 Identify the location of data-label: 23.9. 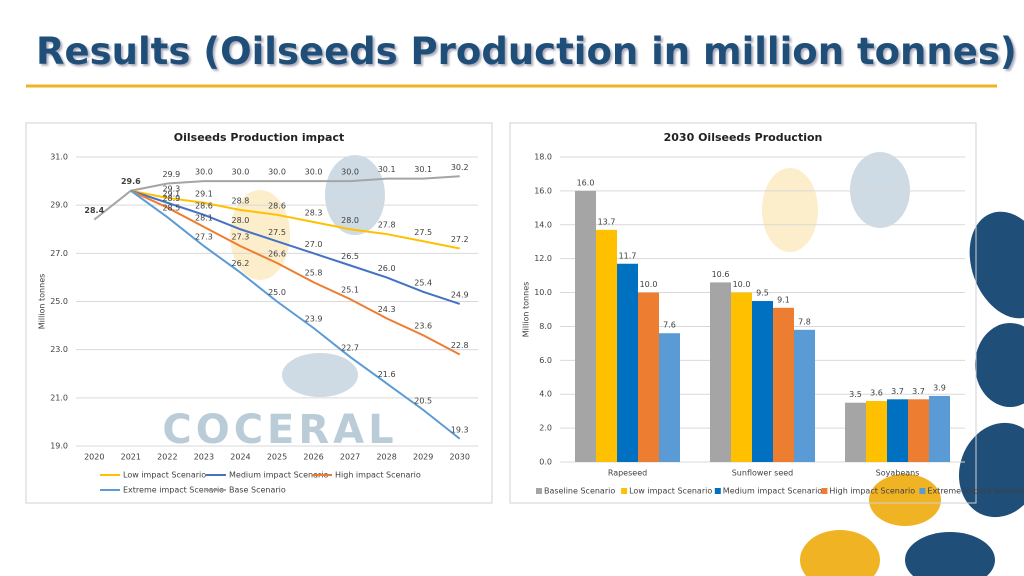
(314, 318).